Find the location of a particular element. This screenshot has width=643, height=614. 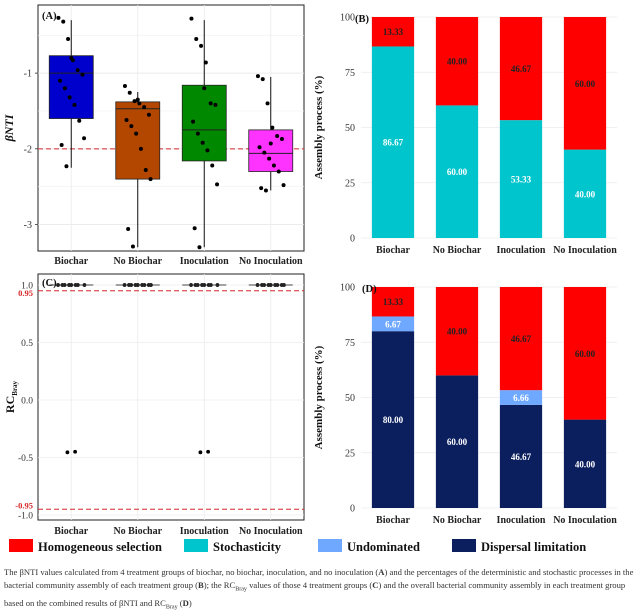

y-tick-label: -0.5 is located at coordinates (25, 459).